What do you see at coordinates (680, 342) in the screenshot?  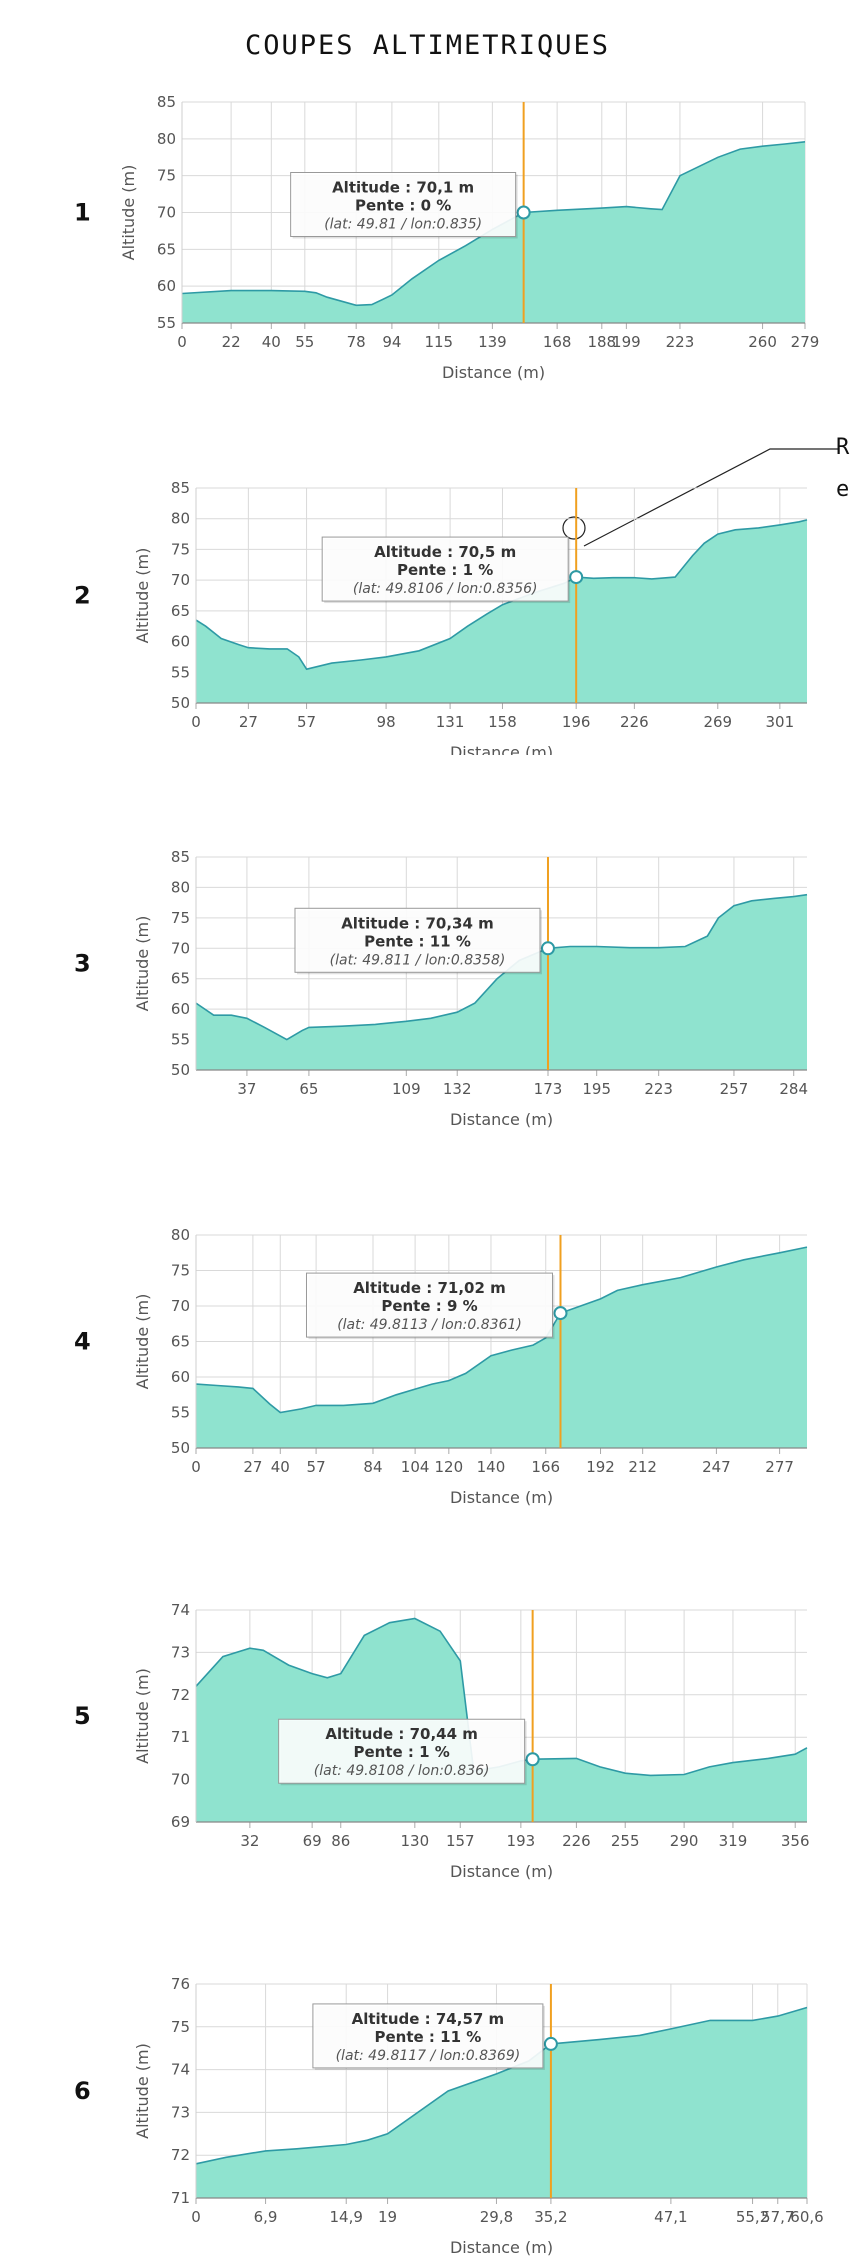 I see `x-tick-label: 223` at bounding box center [680, 342].